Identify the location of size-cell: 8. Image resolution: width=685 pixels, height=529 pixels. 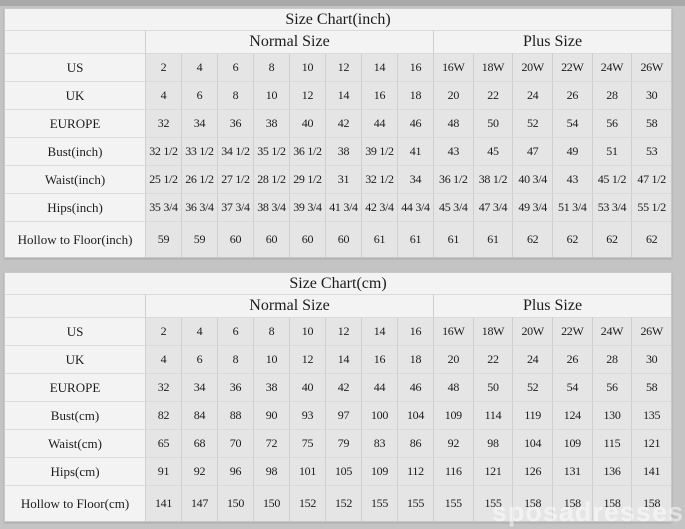
(271, 67).